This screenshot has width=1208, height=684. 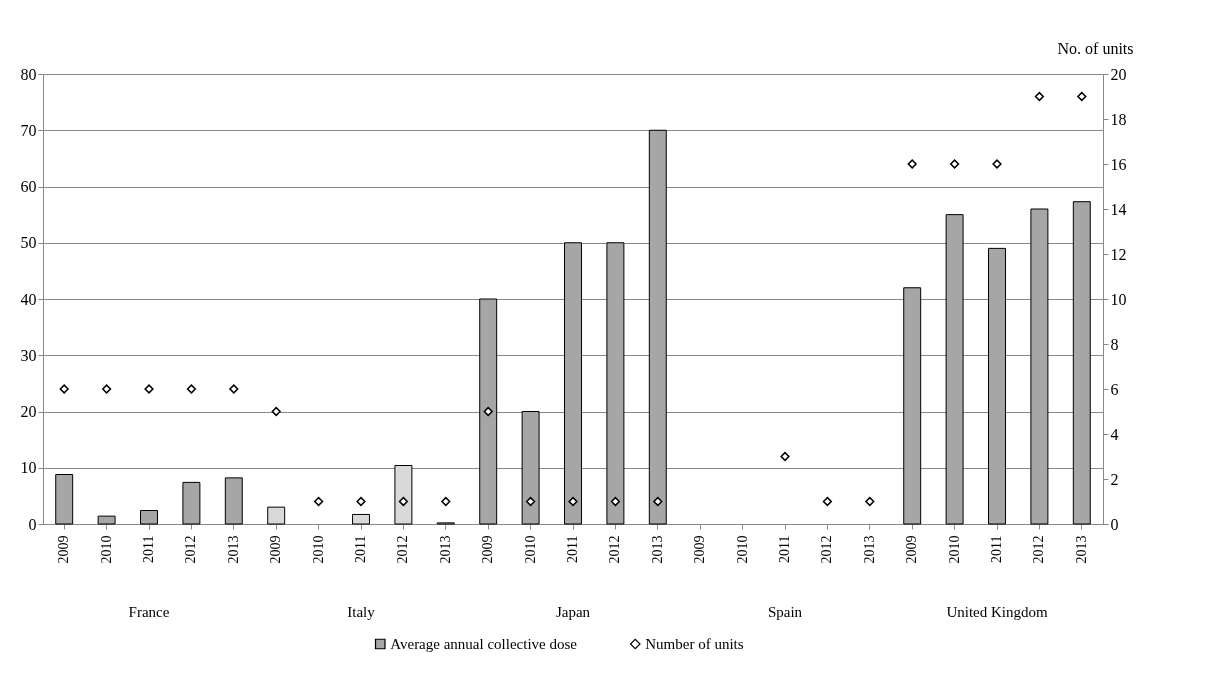 I want to click on text: France, so click(x=149, y=612).